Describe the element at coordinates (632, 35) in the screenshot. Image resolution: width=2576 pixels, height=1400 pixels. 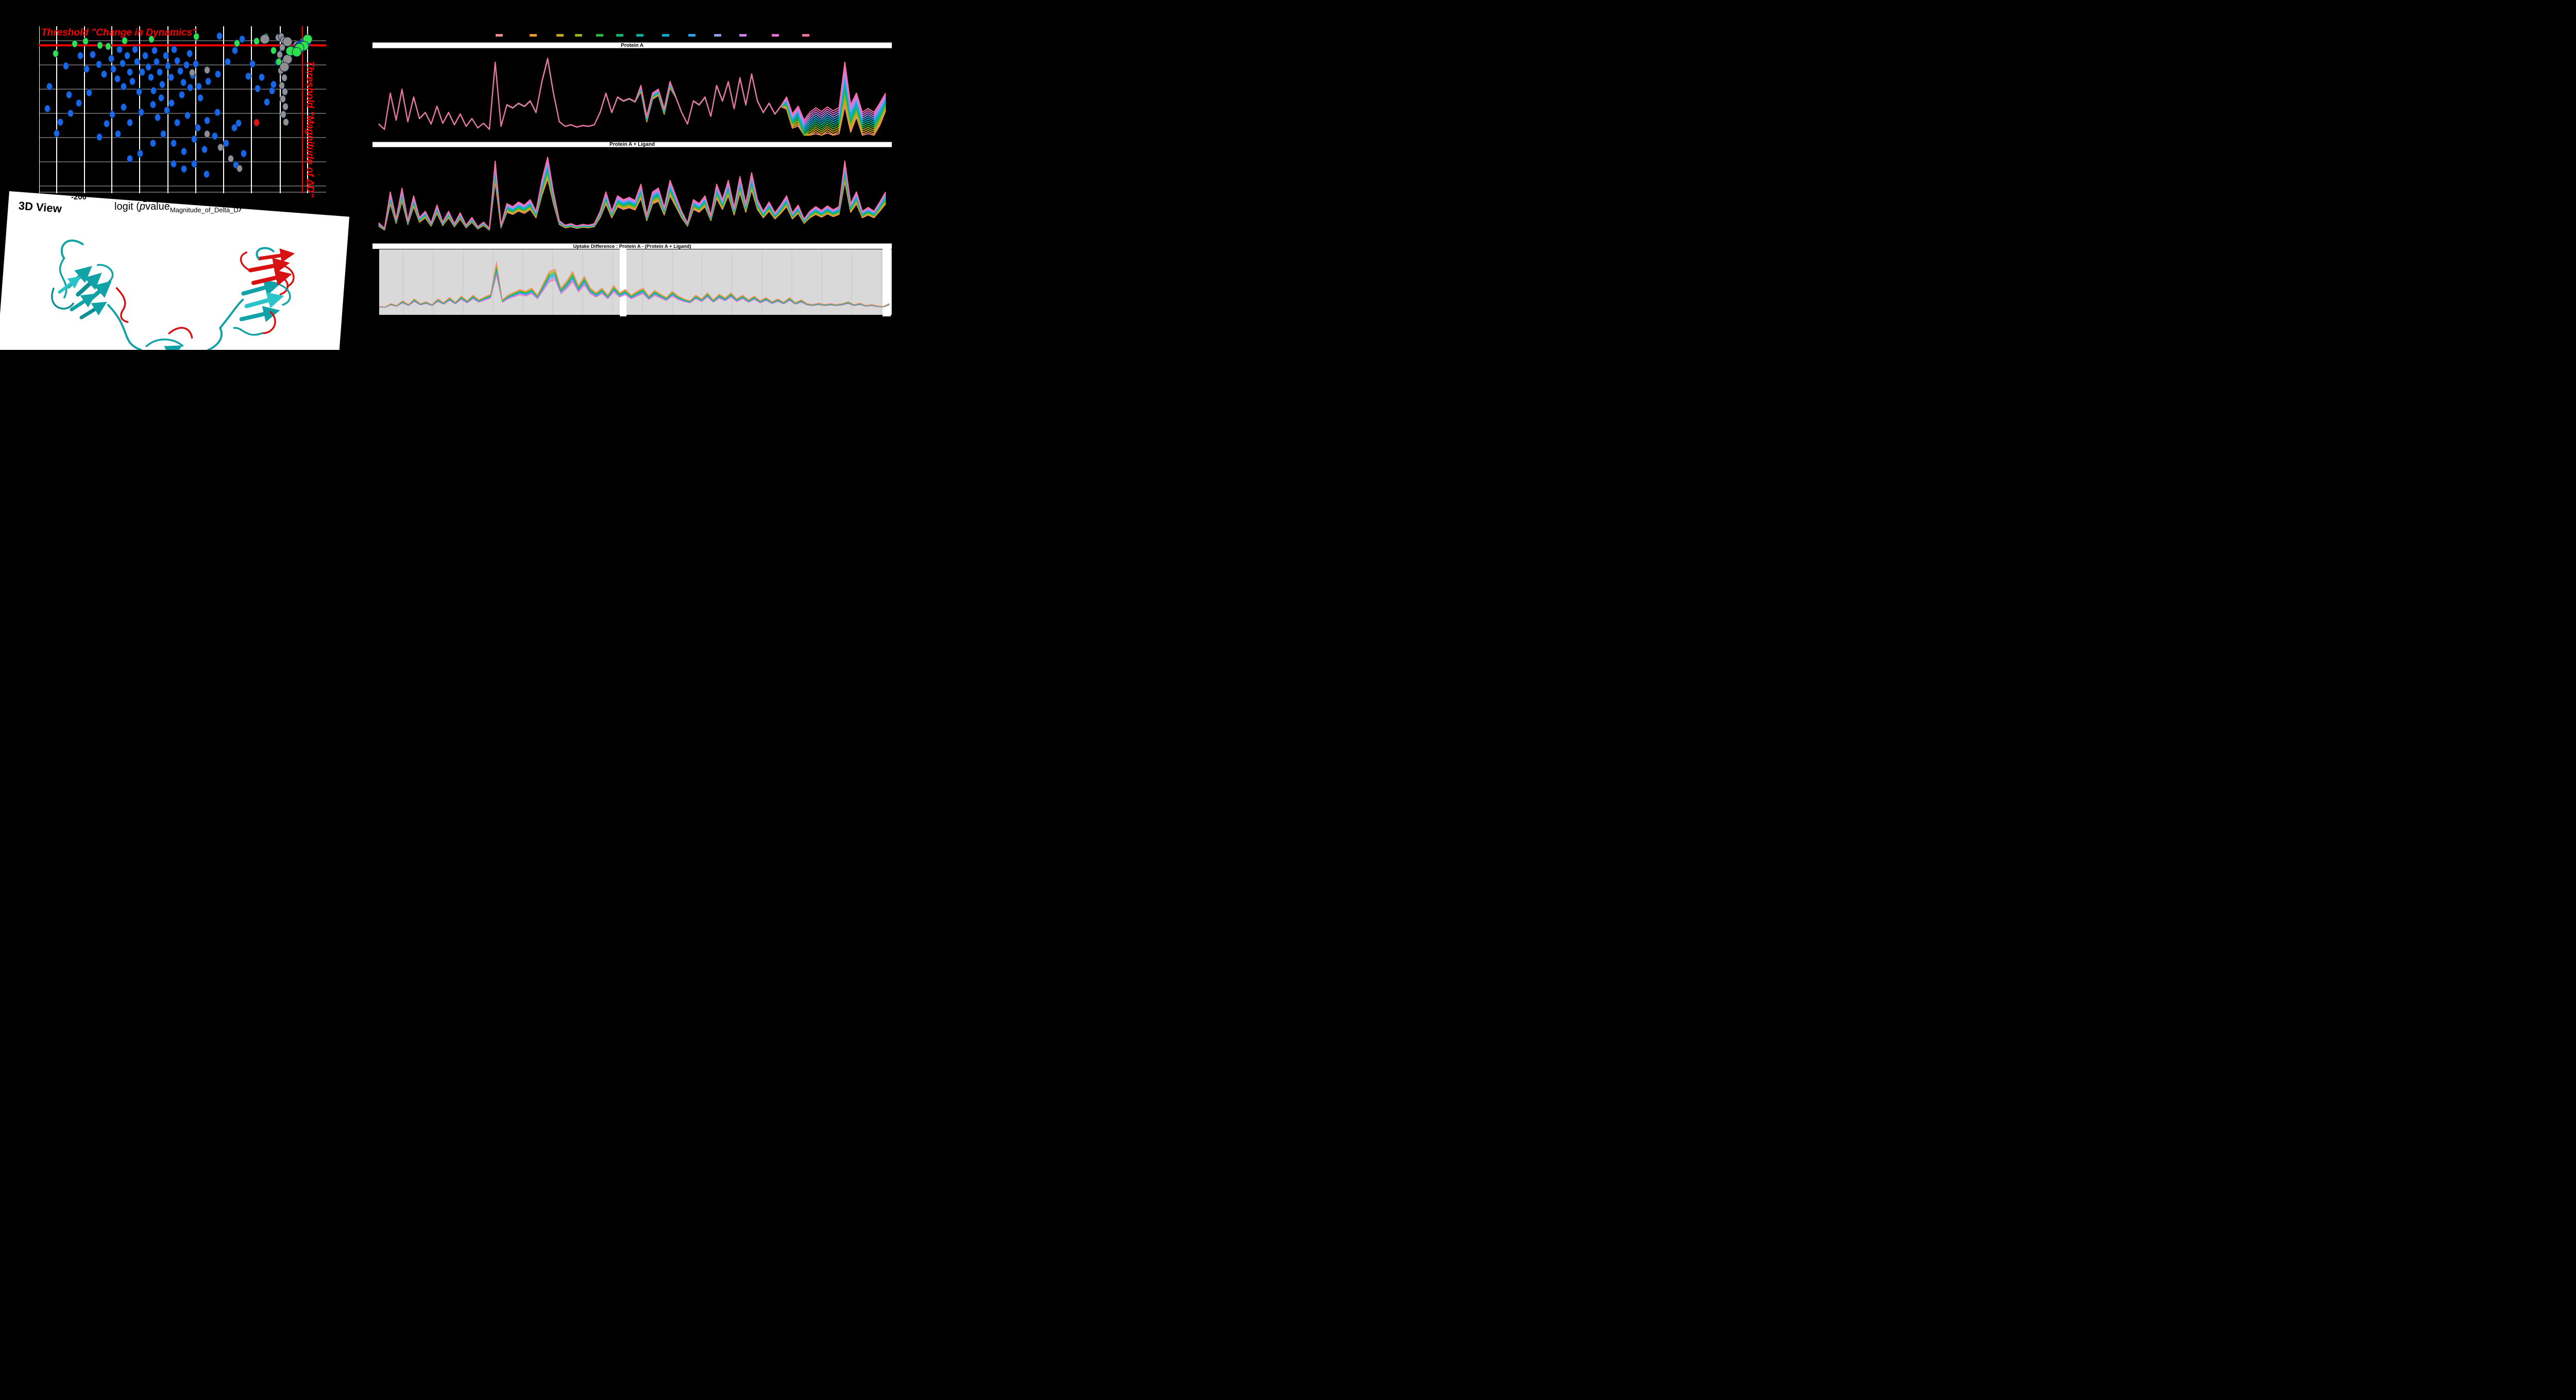
I see `timepoint-legend` at that location.